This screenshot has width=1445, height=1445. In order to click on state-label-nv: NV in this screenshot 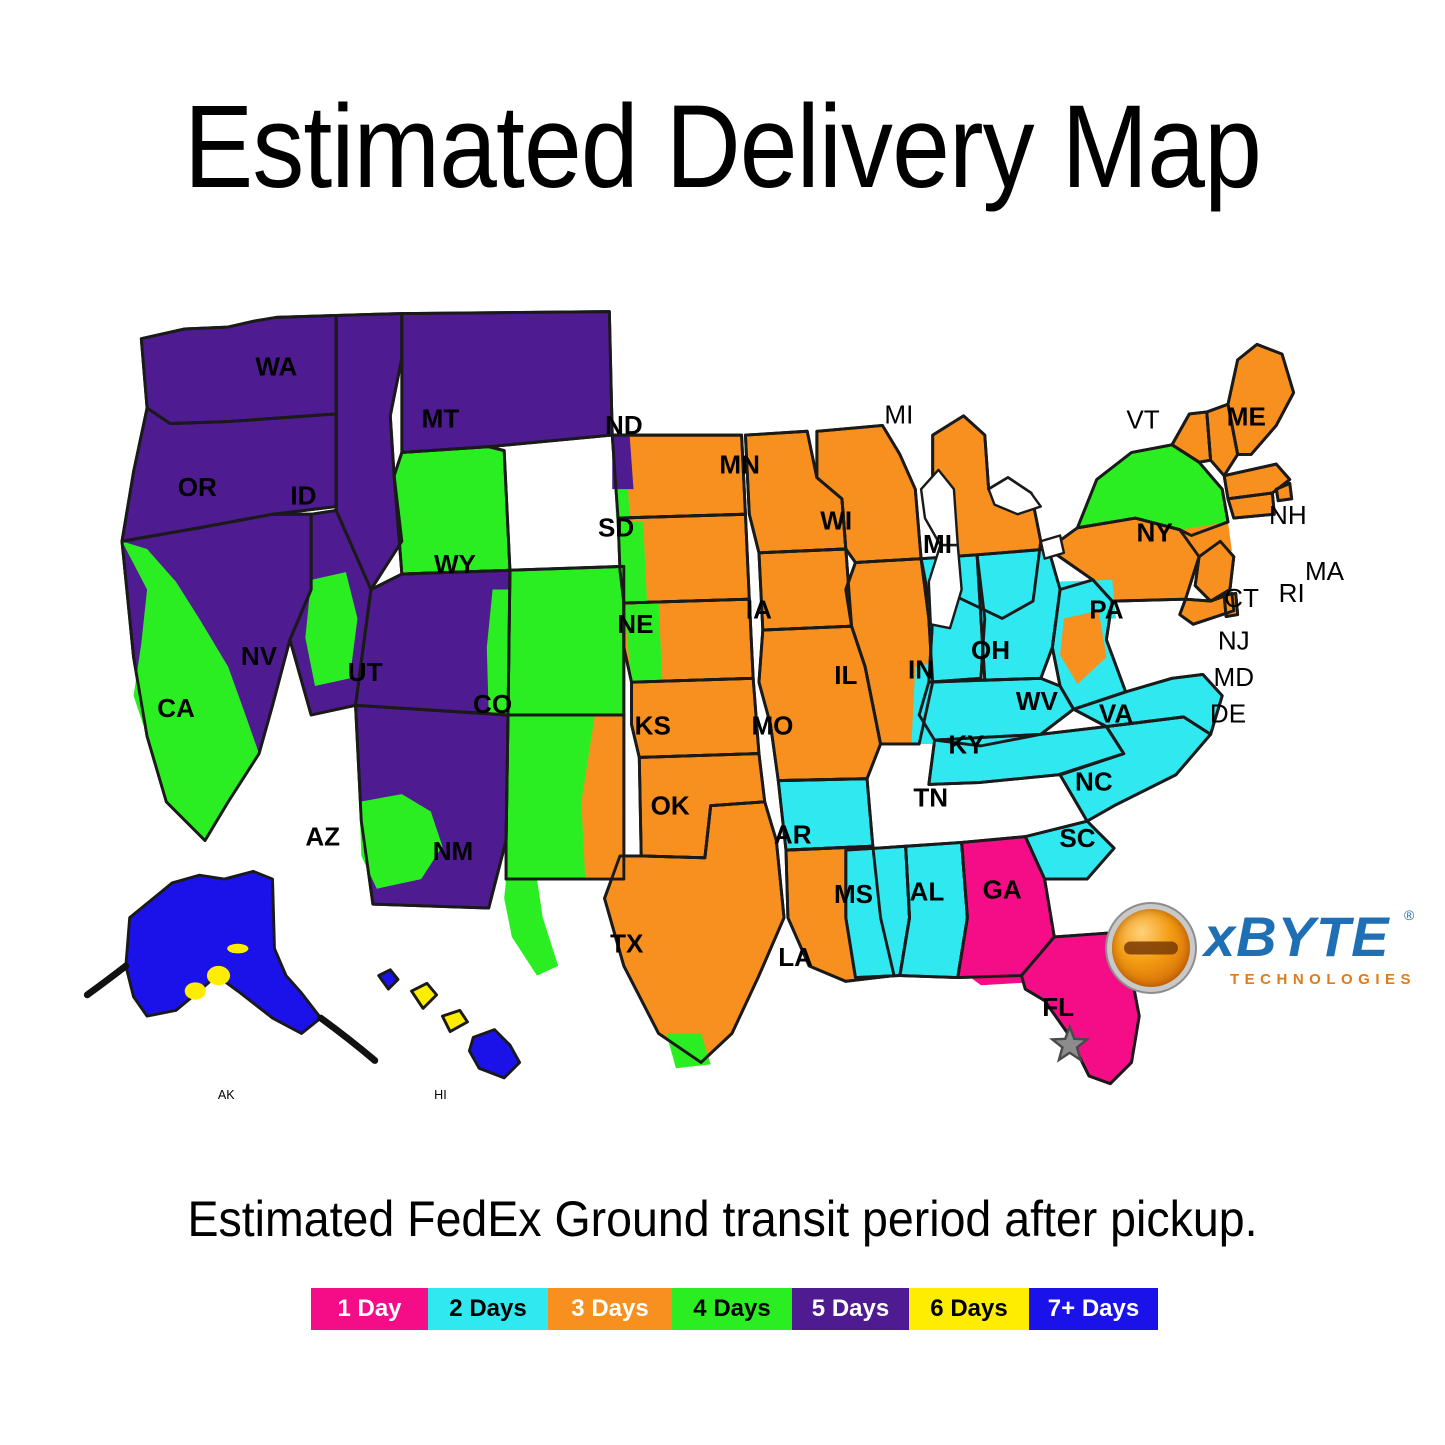, I will do `click(259, 656)`.